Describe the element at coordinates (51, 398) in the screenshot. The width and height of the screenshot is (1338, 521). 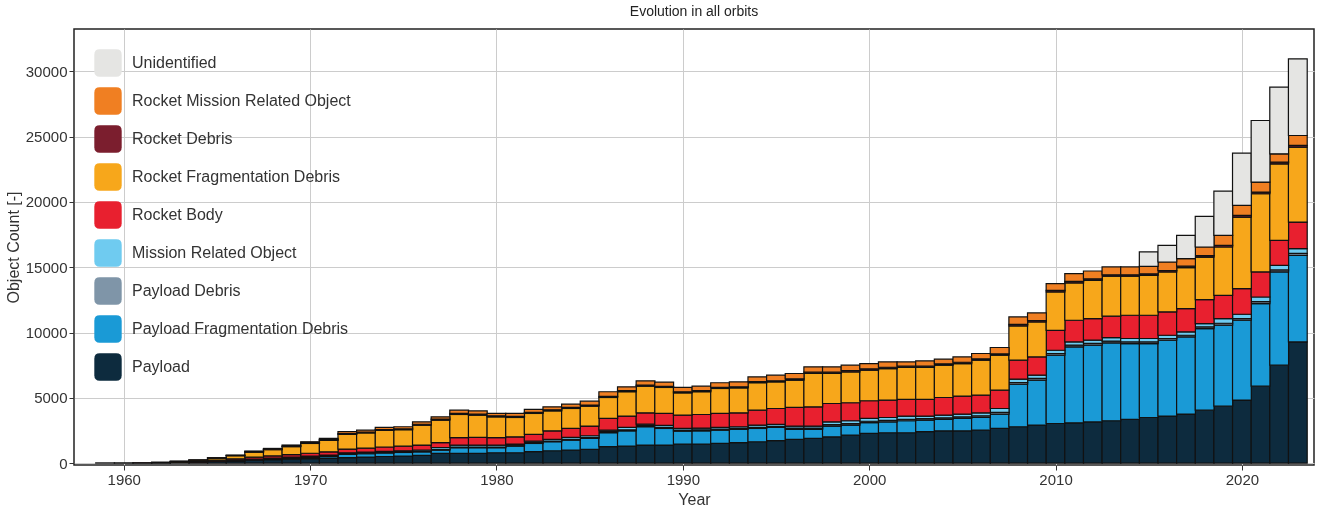
I see `y-tick-label: 5000` at that location.